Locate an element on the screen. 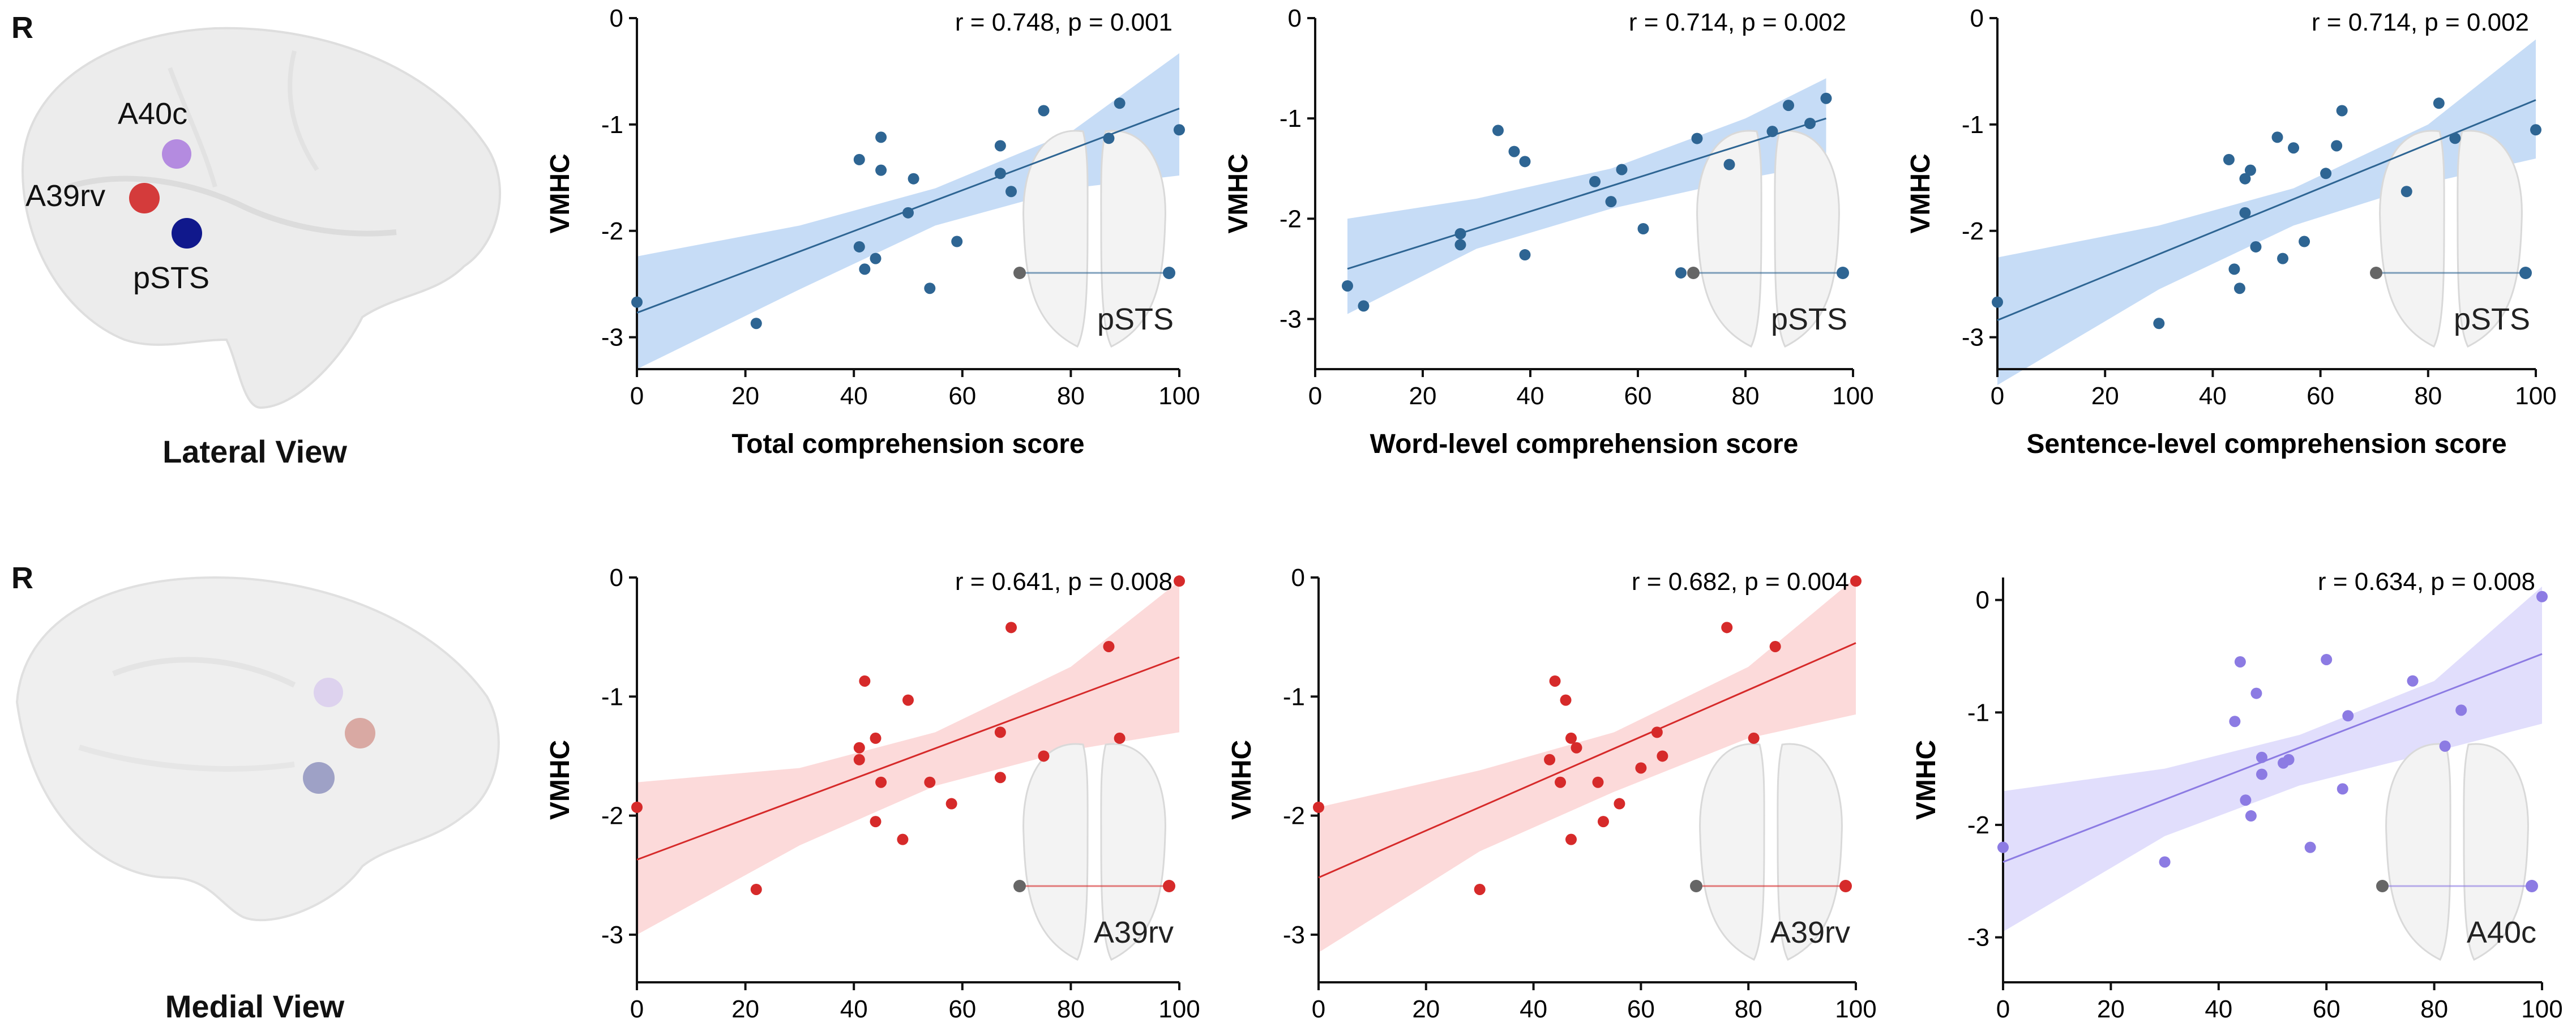  brain-inset: A39rv is located at coordinates (1094, 852).